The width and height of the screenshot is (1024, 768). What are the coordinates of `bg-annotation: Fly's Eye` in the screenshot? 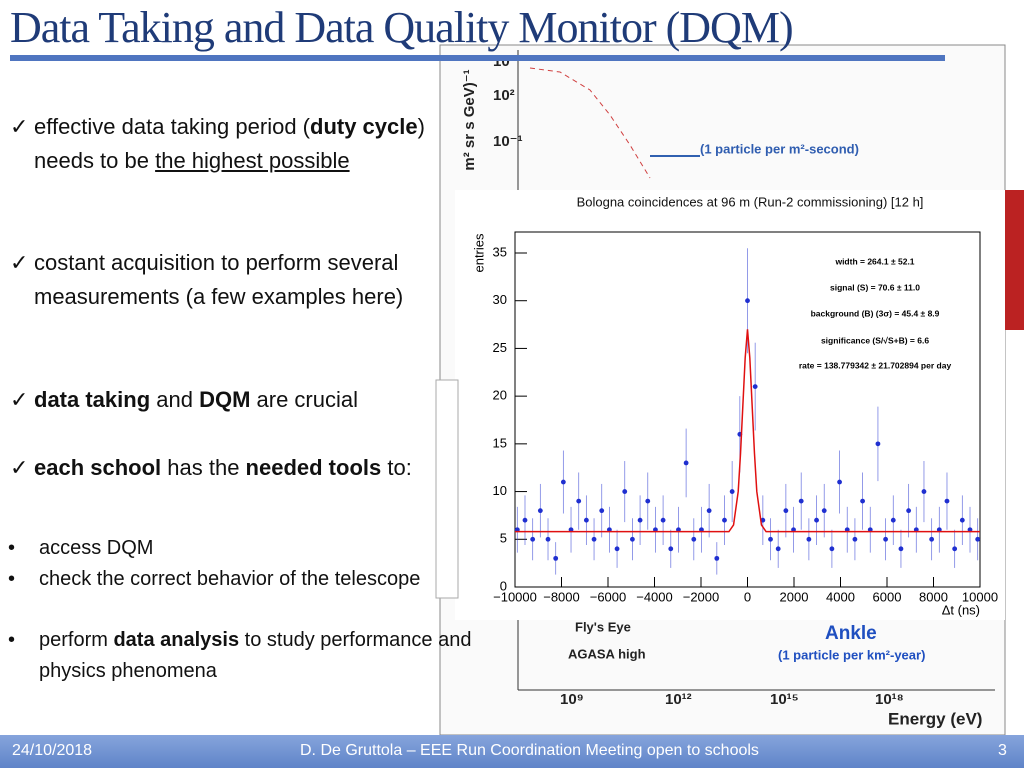 It's located at (603, 626).